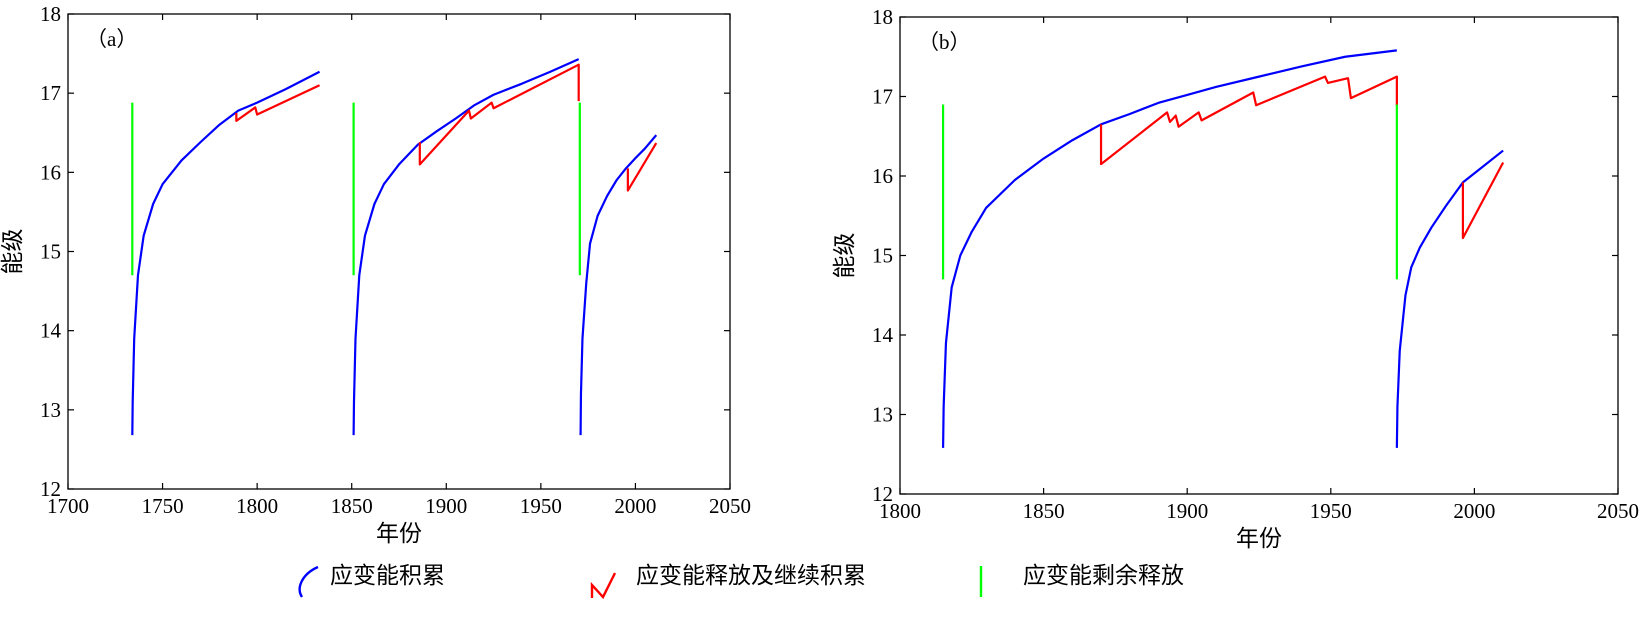 The width and height of the screenshot is (1650, 617). What do you see at coordinates (1103, 576) in the screenshot?
I see `legend-label-residual: 应变能剩余释放` at bounding box center [1103, 576].